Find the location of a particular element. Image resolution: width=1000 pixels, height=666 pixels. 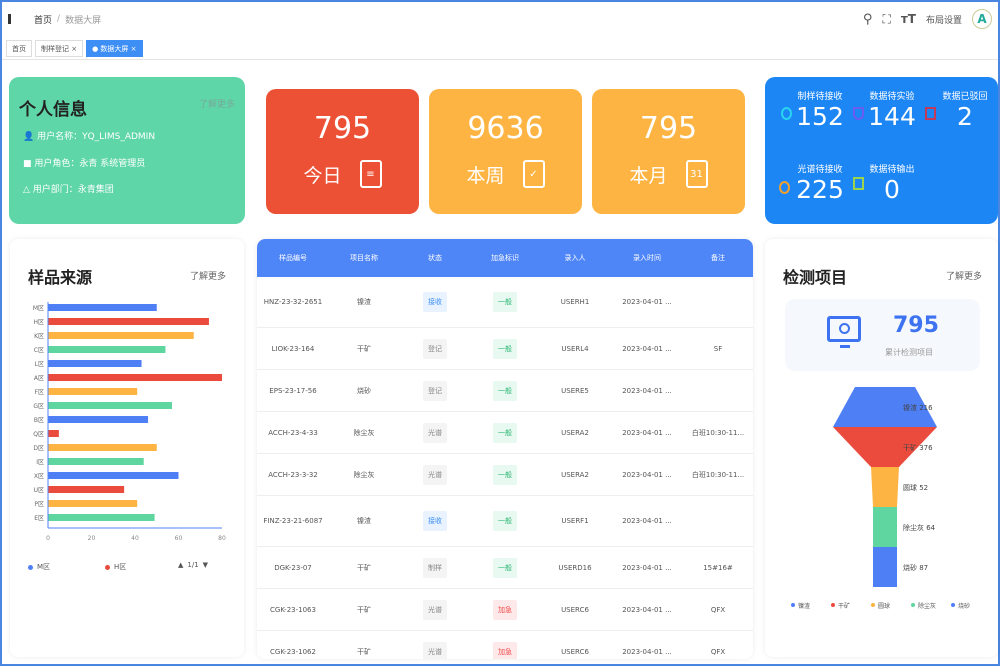

cell-text: USERA2 is located at coordinates (575, 474).